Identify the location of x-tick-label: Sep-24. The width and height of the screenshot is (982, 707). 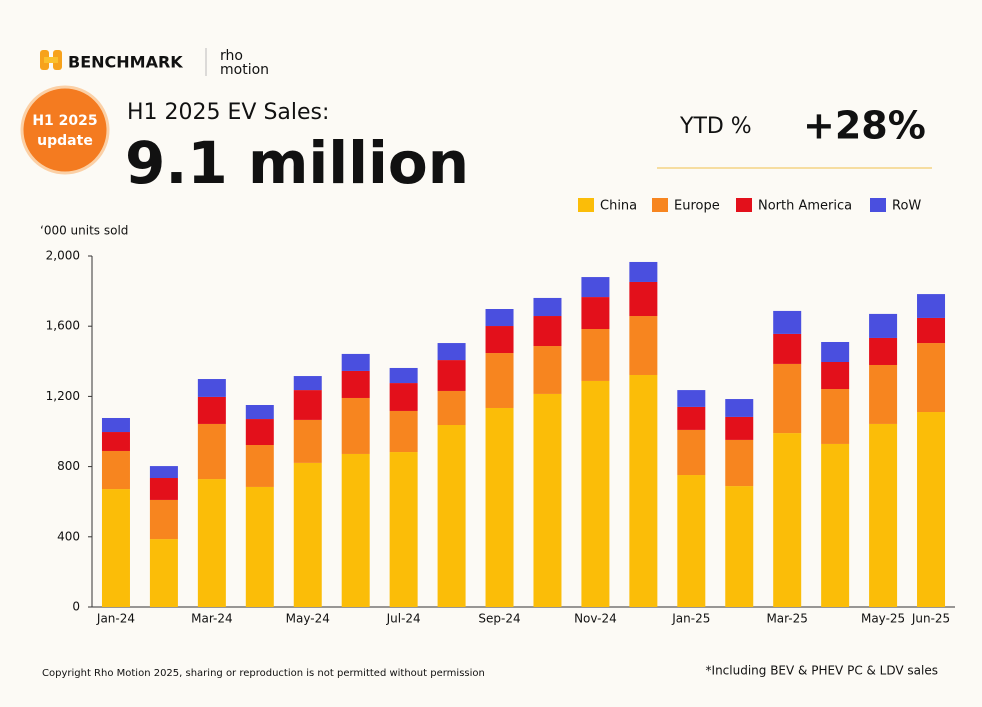
(499, 619).